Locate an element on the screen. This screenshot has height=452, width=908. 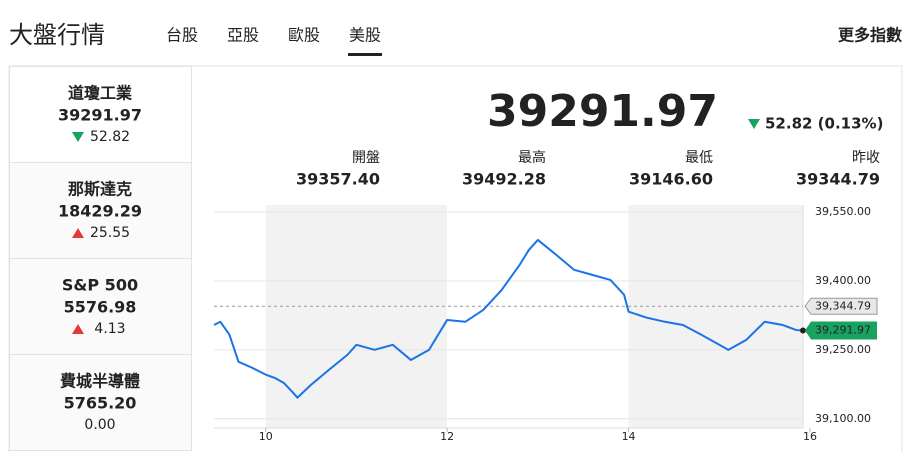
index-value: 5576.98 is located at coordinates (100, 307).